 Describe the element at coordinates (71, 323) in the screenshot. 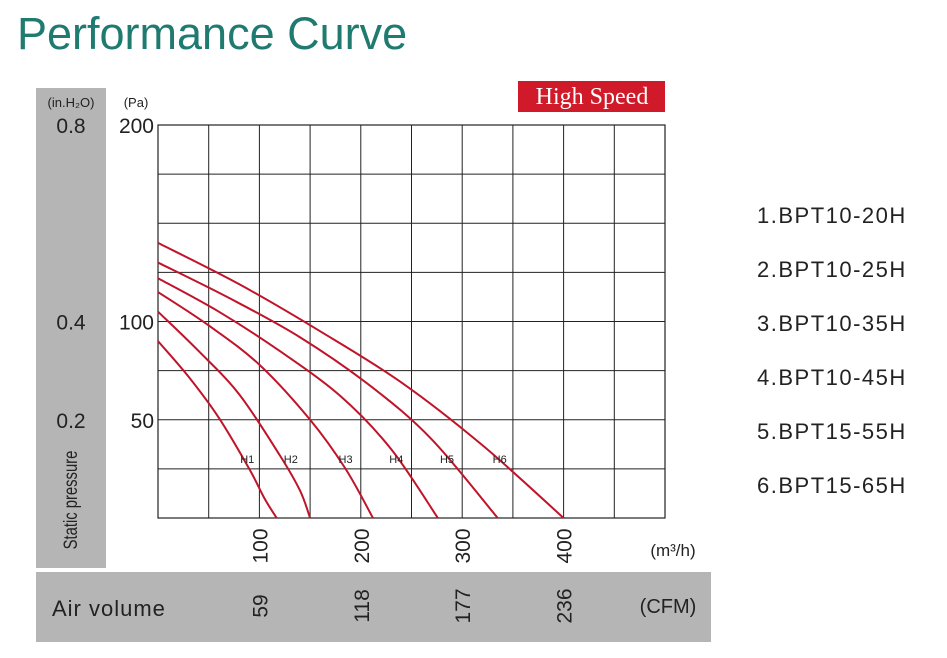

I see `y-tick-label-inh2o: 0.4` at that location.